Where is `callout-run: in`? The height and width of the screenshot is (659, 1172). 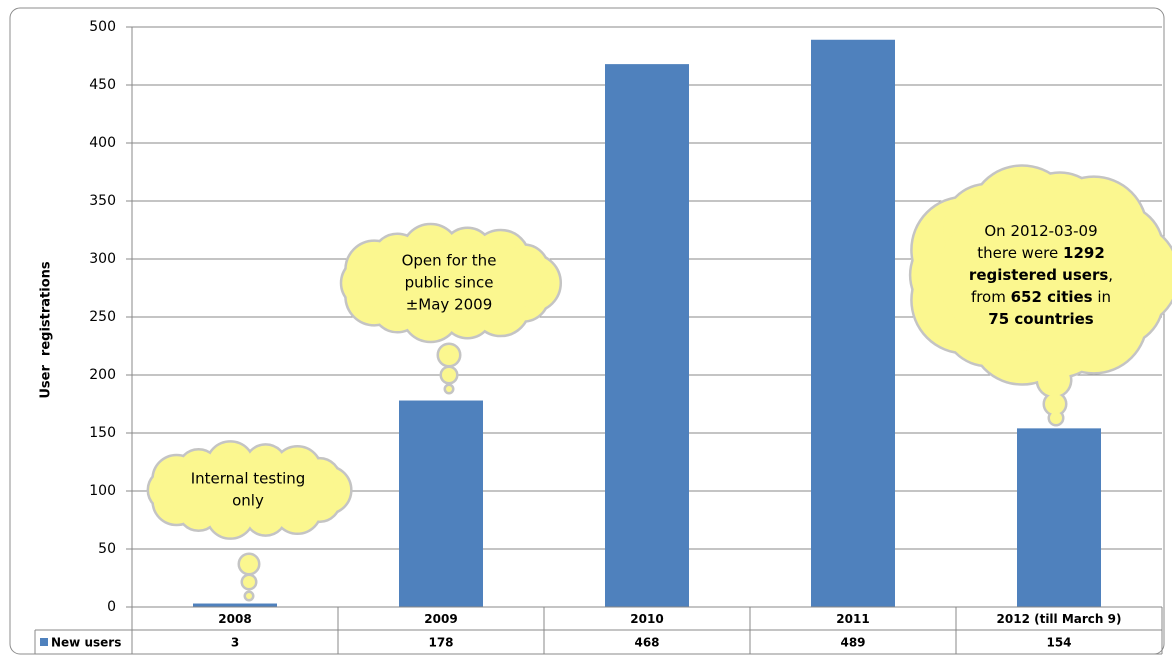 callout-run: in is located at coordinates (1102, 297).